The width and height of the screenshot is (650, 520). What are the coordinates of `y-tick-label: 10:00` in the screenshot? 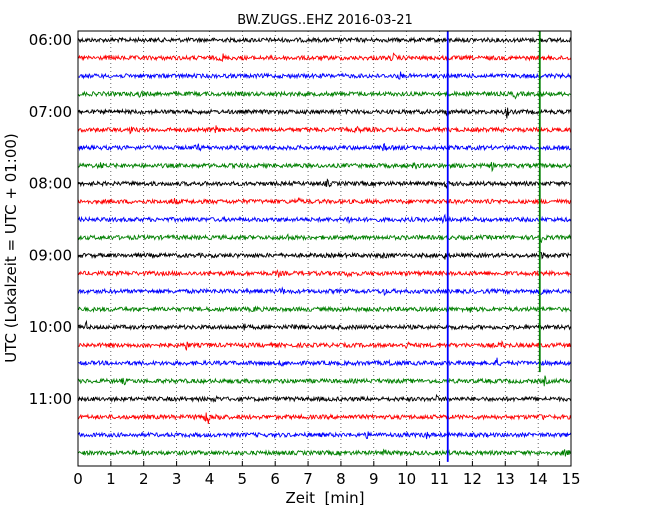 It's located at (50, 327).